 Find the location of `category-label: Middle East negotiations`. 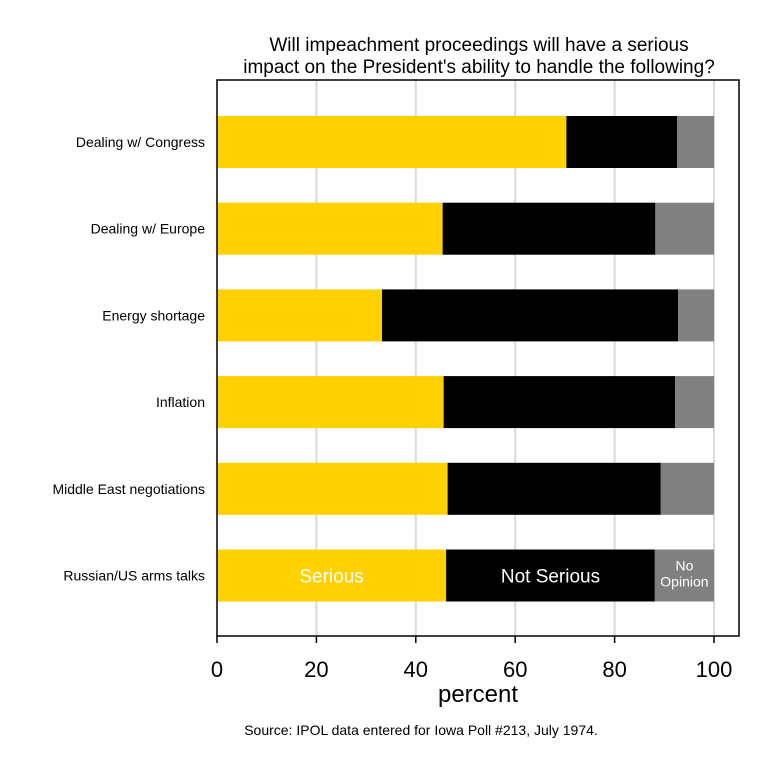

category-label: Middle East negotiations is located at coordinates (128, 489).